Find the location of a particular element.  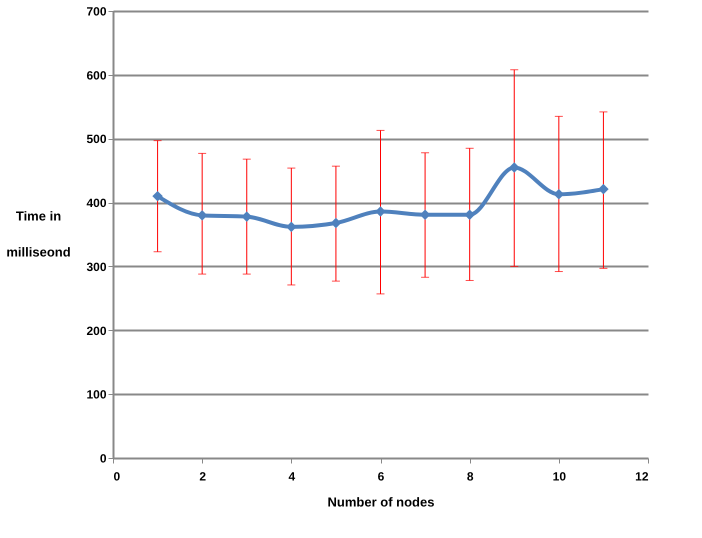

x-tick-label: 6 is located at coordinates (381, 477).